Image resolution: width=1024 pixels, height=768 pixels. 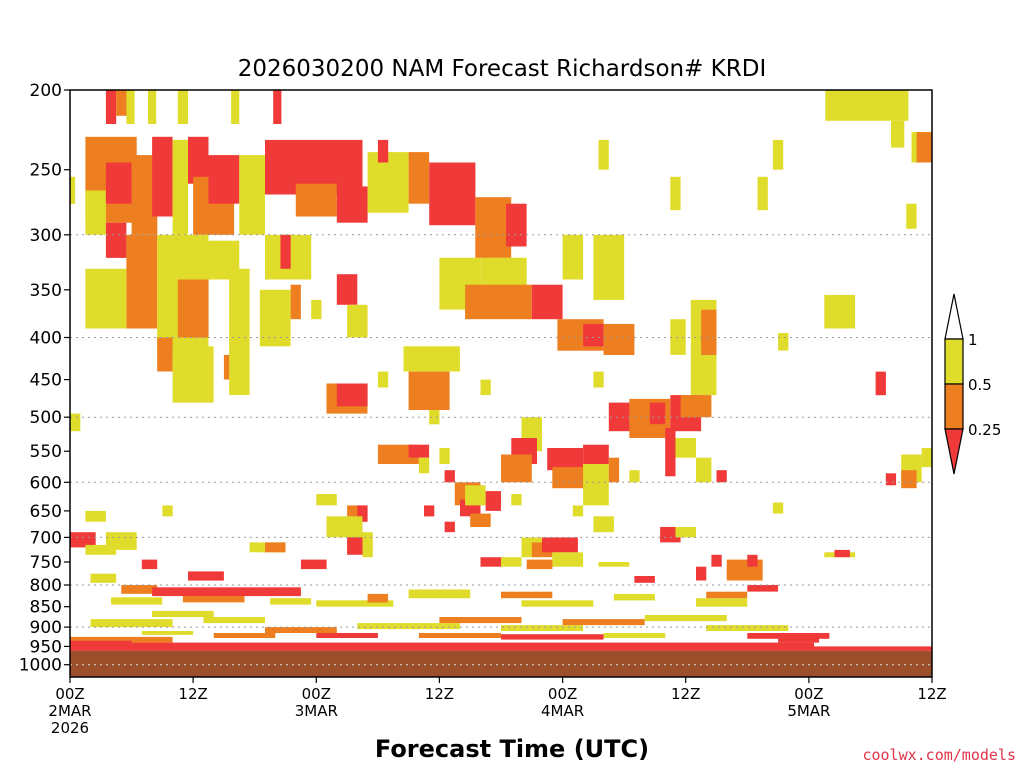 I want to click on legend-band-orange, so click(x=954, y=406).